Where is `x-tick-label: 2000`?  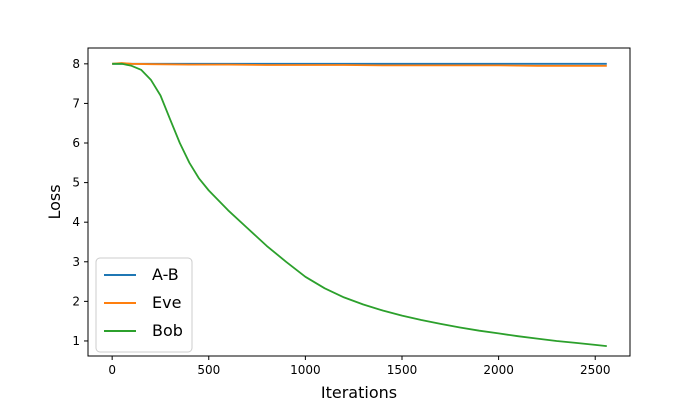 x-tick-label: 2000 is located at coordinates (498, 370).